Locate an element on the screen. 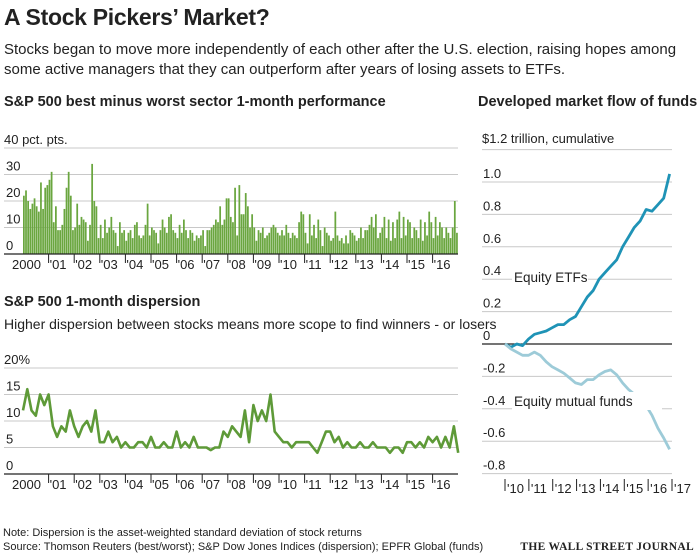 Image resolution: width=700 pixels, height=555 pixels. bar-chart-xtick-label: '09 is located at coordinates (262, 264).